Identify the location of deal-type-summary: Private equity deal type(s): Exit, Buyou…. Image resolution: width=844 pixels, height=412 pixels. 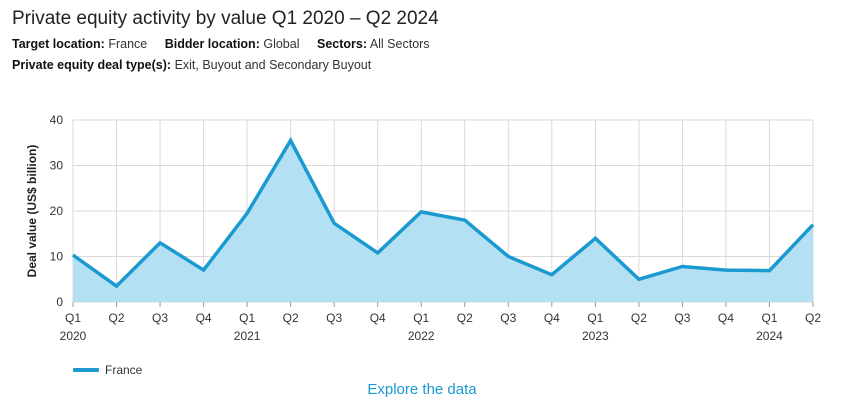
(191, 65).